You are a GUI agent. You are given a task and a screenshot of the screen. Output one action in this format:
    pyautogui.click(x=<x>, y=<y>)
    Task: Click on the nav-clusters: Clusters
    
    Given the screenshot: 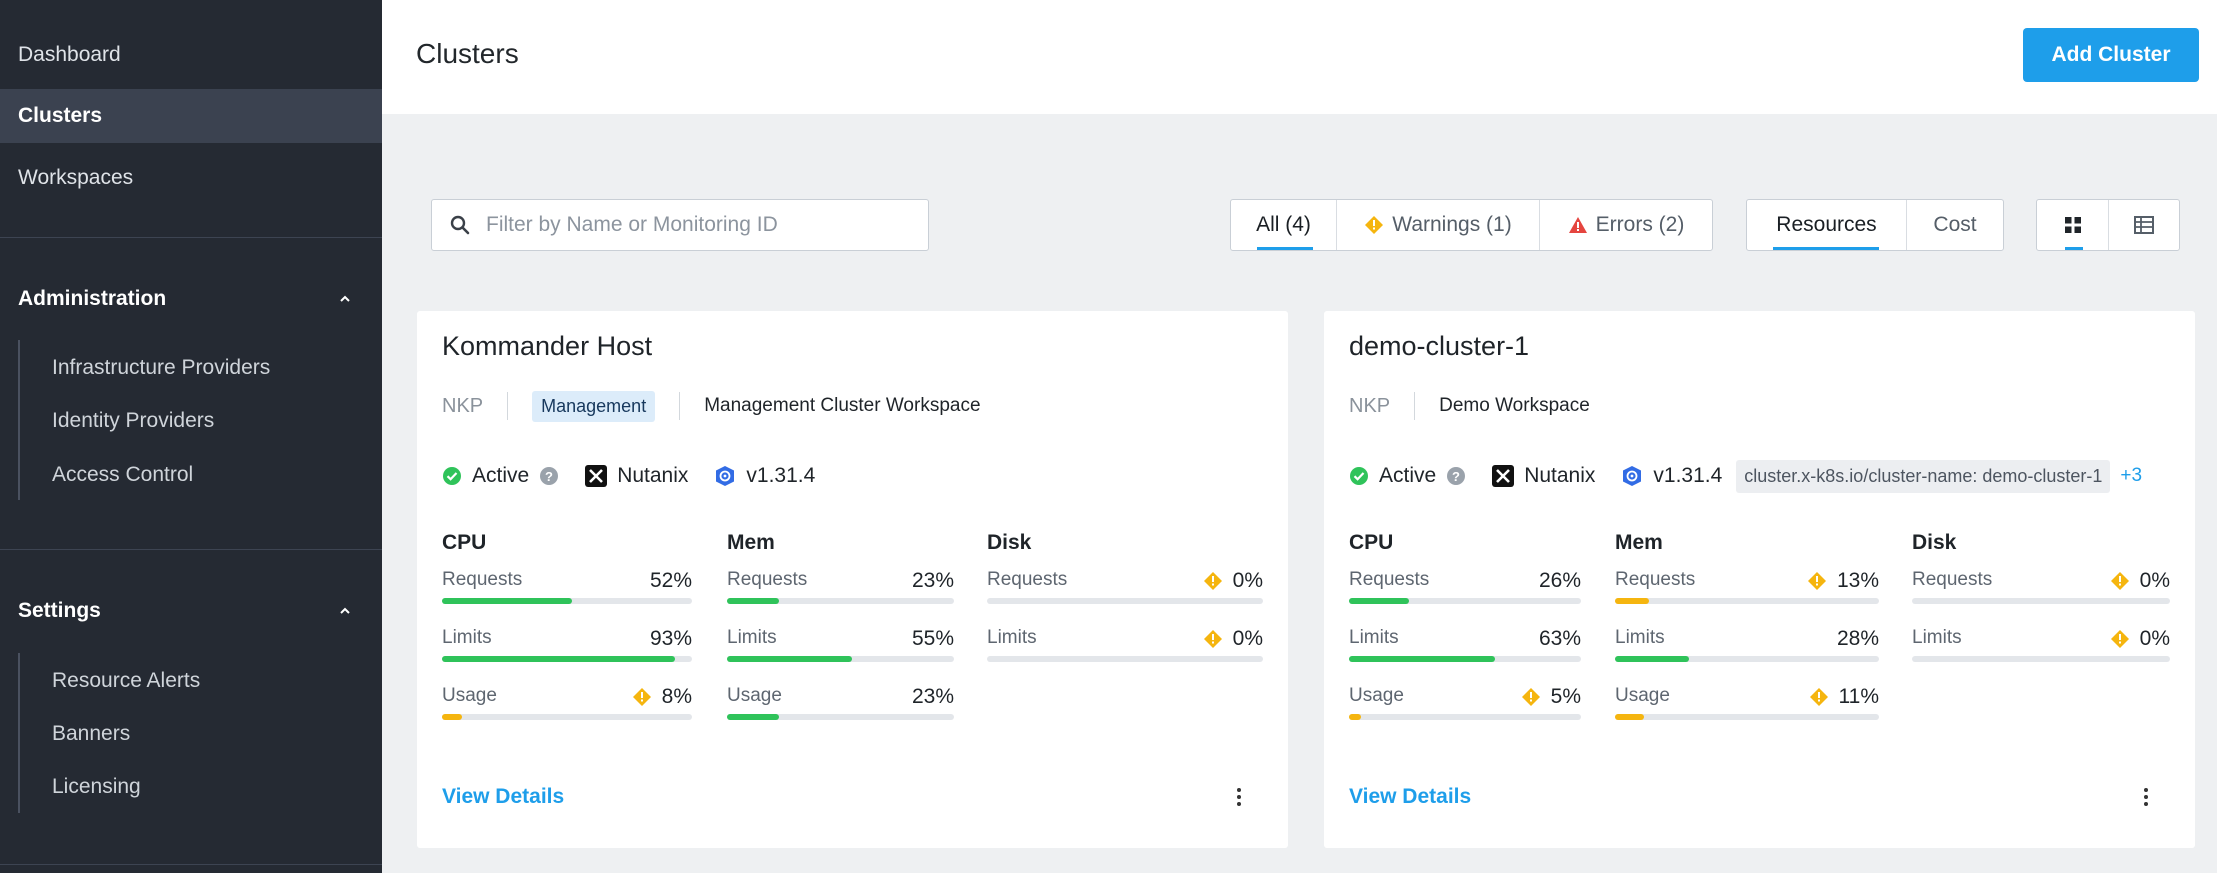 What is the action you would take?
    pyautogui.click(x=191, y=116)
    